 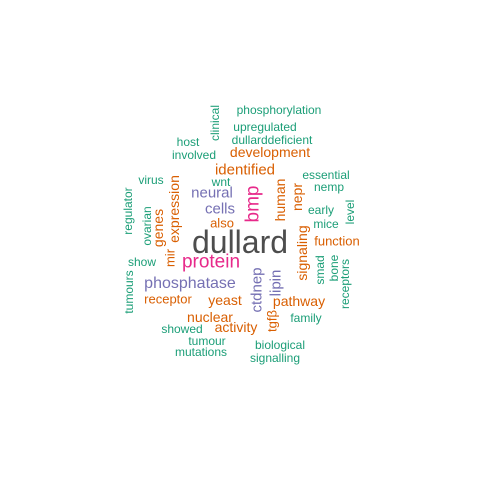 What do you see at coordinates (302, 253) in the screenshot?
I see `word-signaling: signaling` at bounding box center [302, 253].